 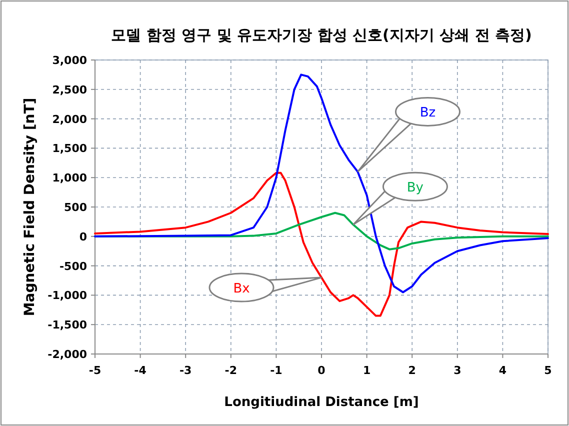 I want to click on x-tick-label: -4, so click(x=140, y=370).